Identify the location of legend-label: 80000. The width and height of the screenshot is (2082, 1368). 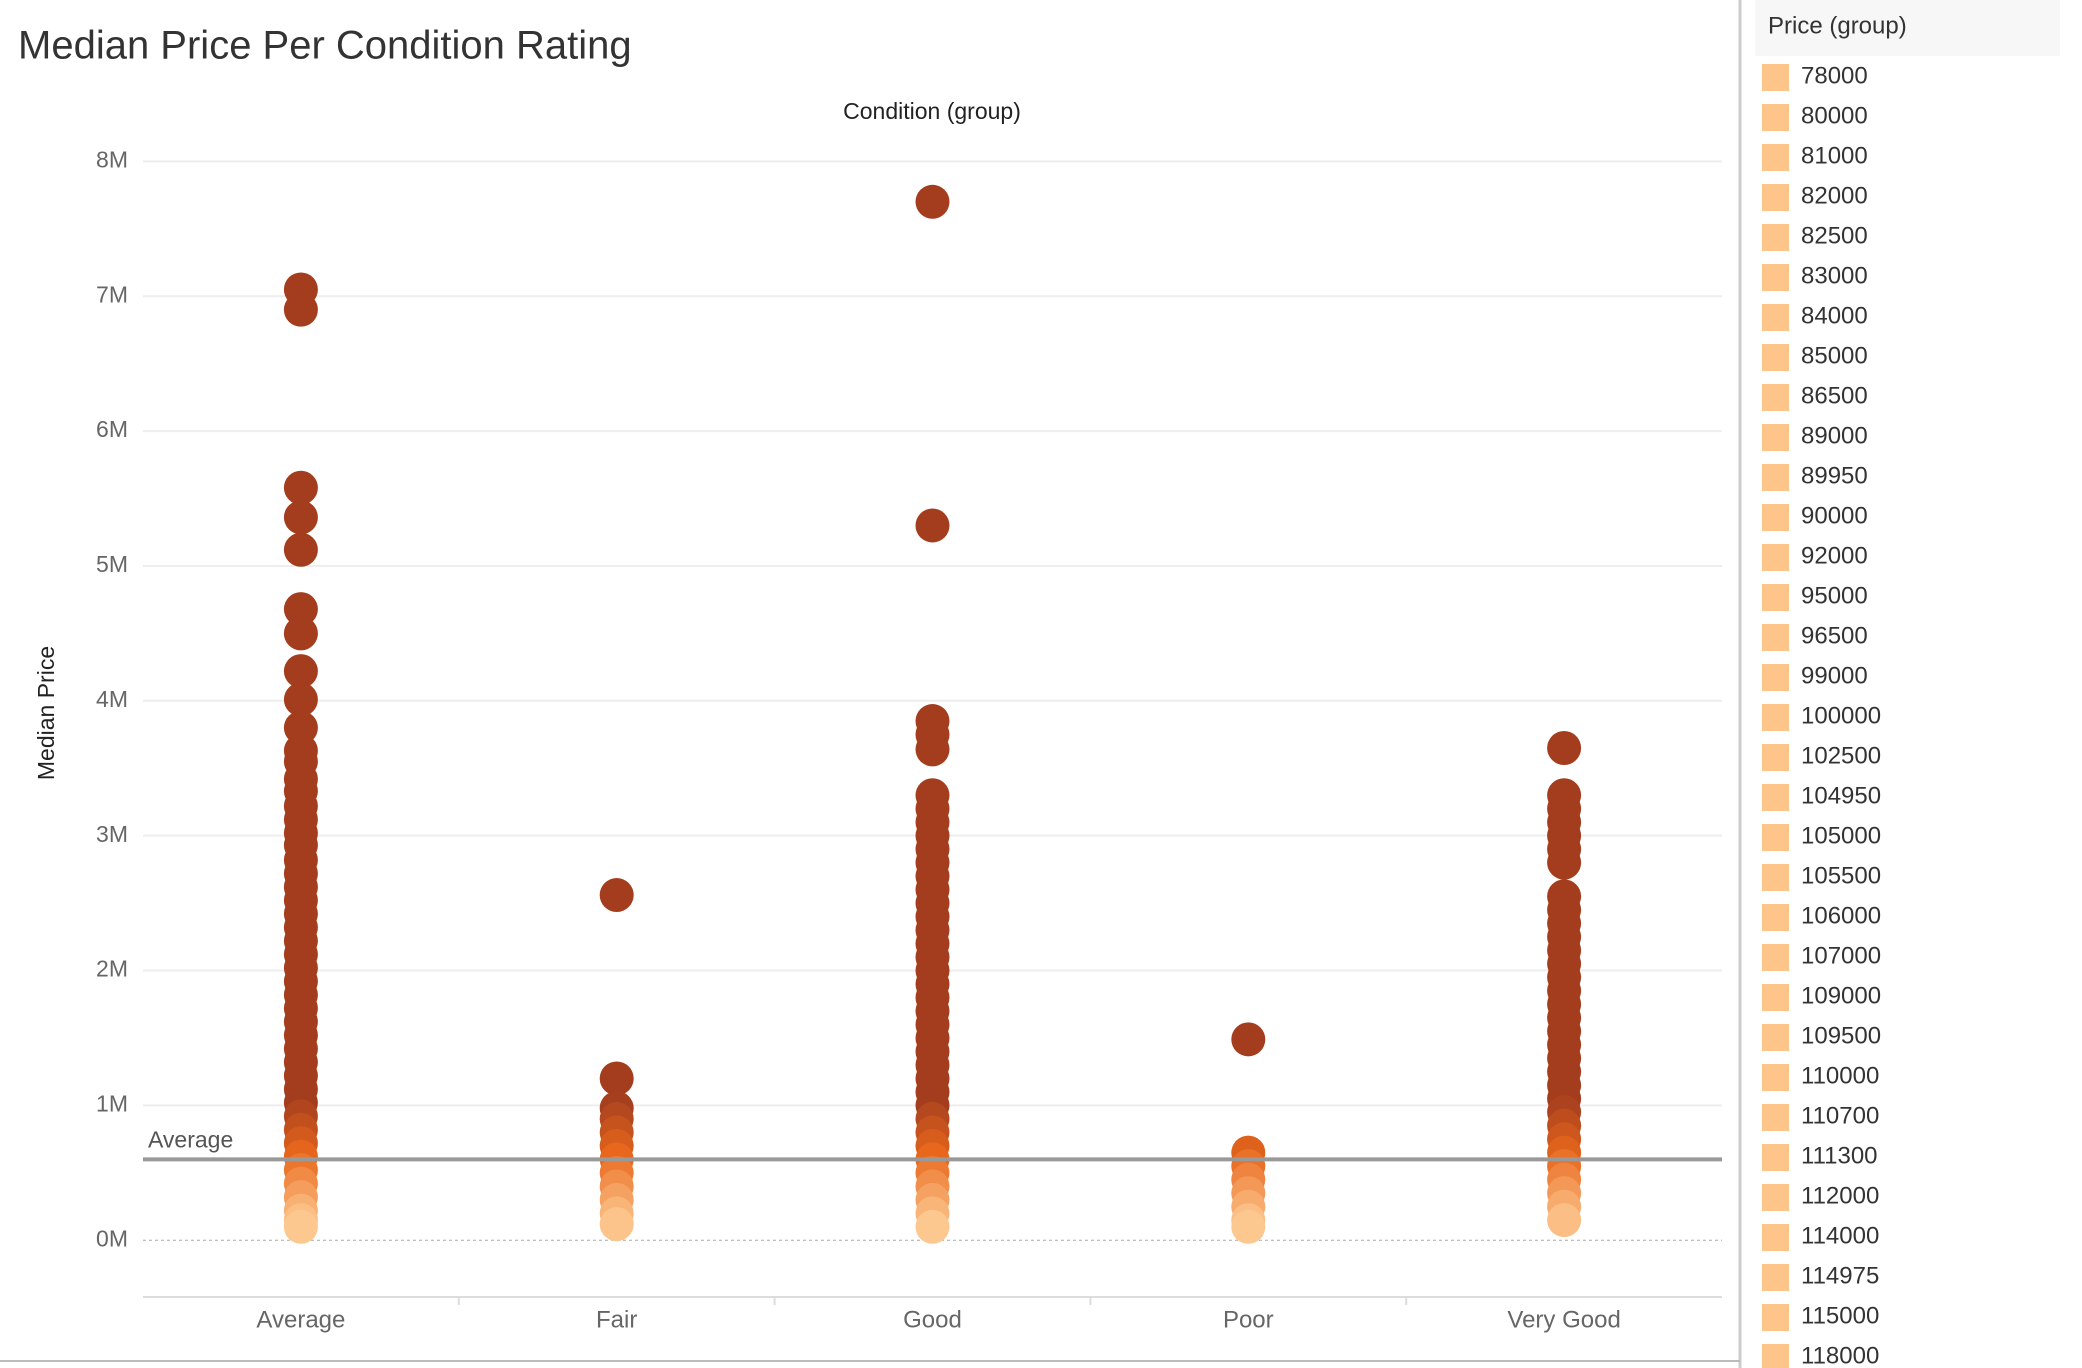
(1834, 115).